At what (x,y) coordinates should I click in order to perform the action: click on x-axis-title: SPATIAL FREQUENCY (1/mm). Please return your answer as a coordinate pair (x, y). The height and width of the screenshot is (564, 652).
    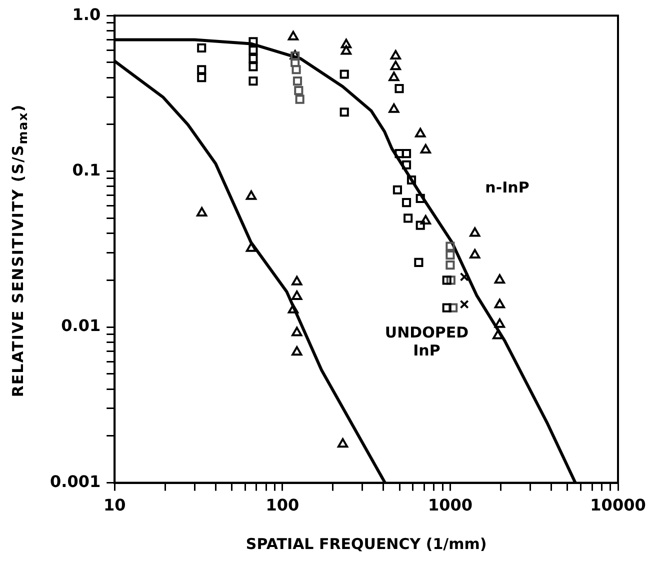
    Looking at the image, I should click on (366, 543).